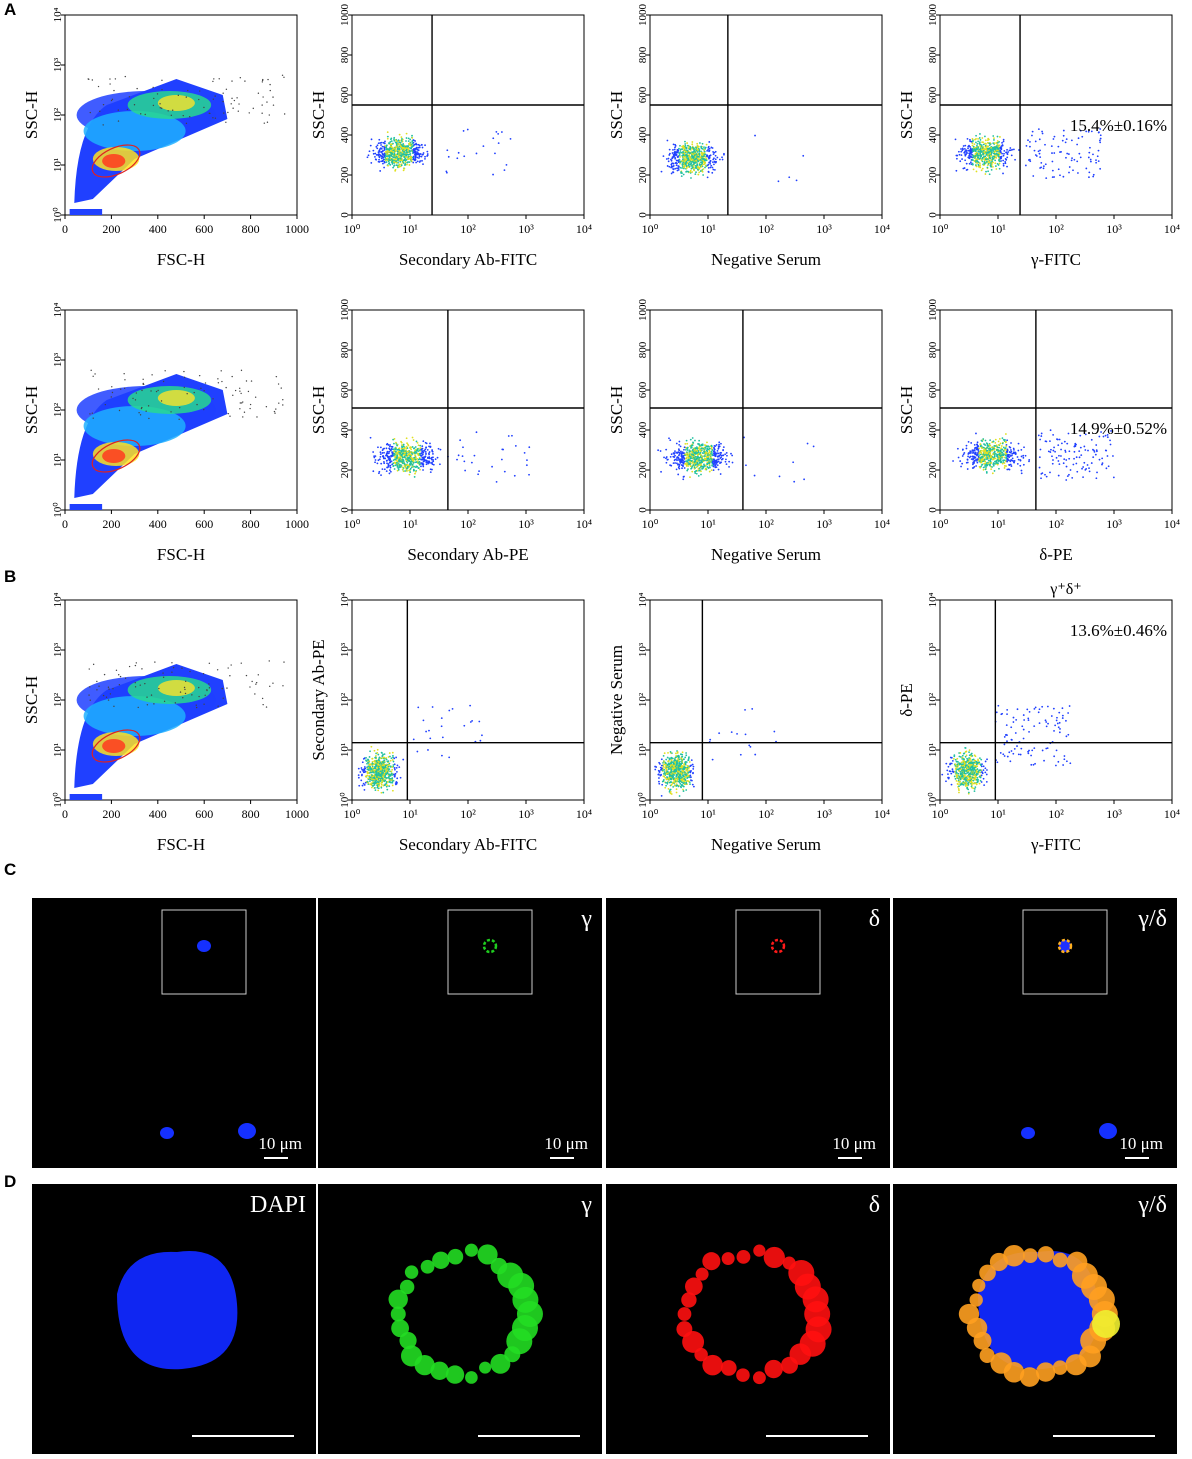 The width and height of the screenshot is (1192, 1459). I want to click on plot-frame, so click(766, 115).